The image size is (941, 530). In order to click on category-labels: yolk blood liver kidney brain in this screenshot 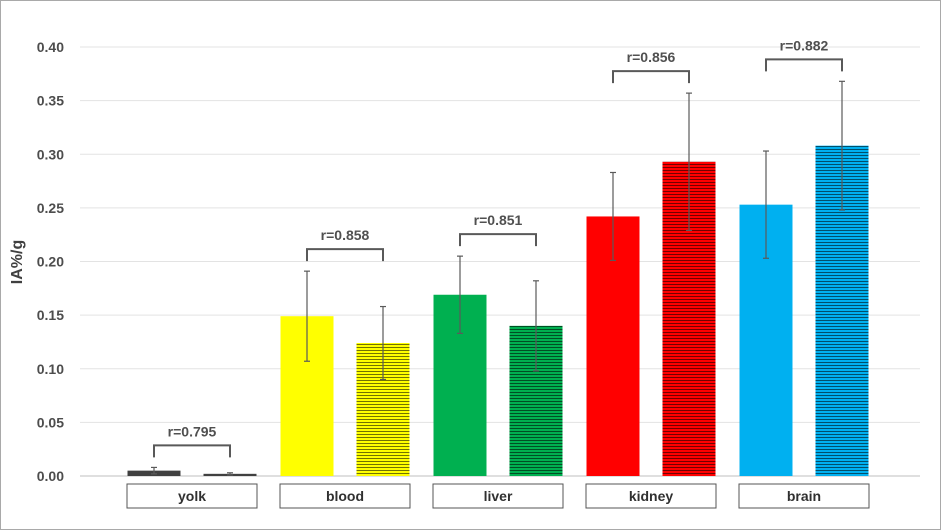, I will do `click(498, 496)`.